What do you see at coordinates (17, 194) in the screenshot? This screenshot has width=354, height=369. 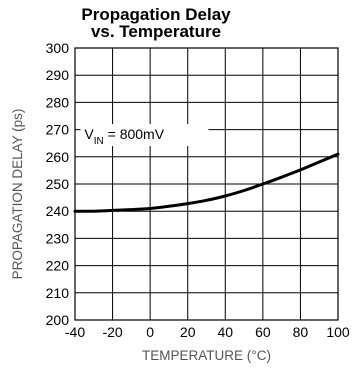 I see `y-axis-label: PROPAGATION DELAY (ps)` at bounding box center [17, 194].